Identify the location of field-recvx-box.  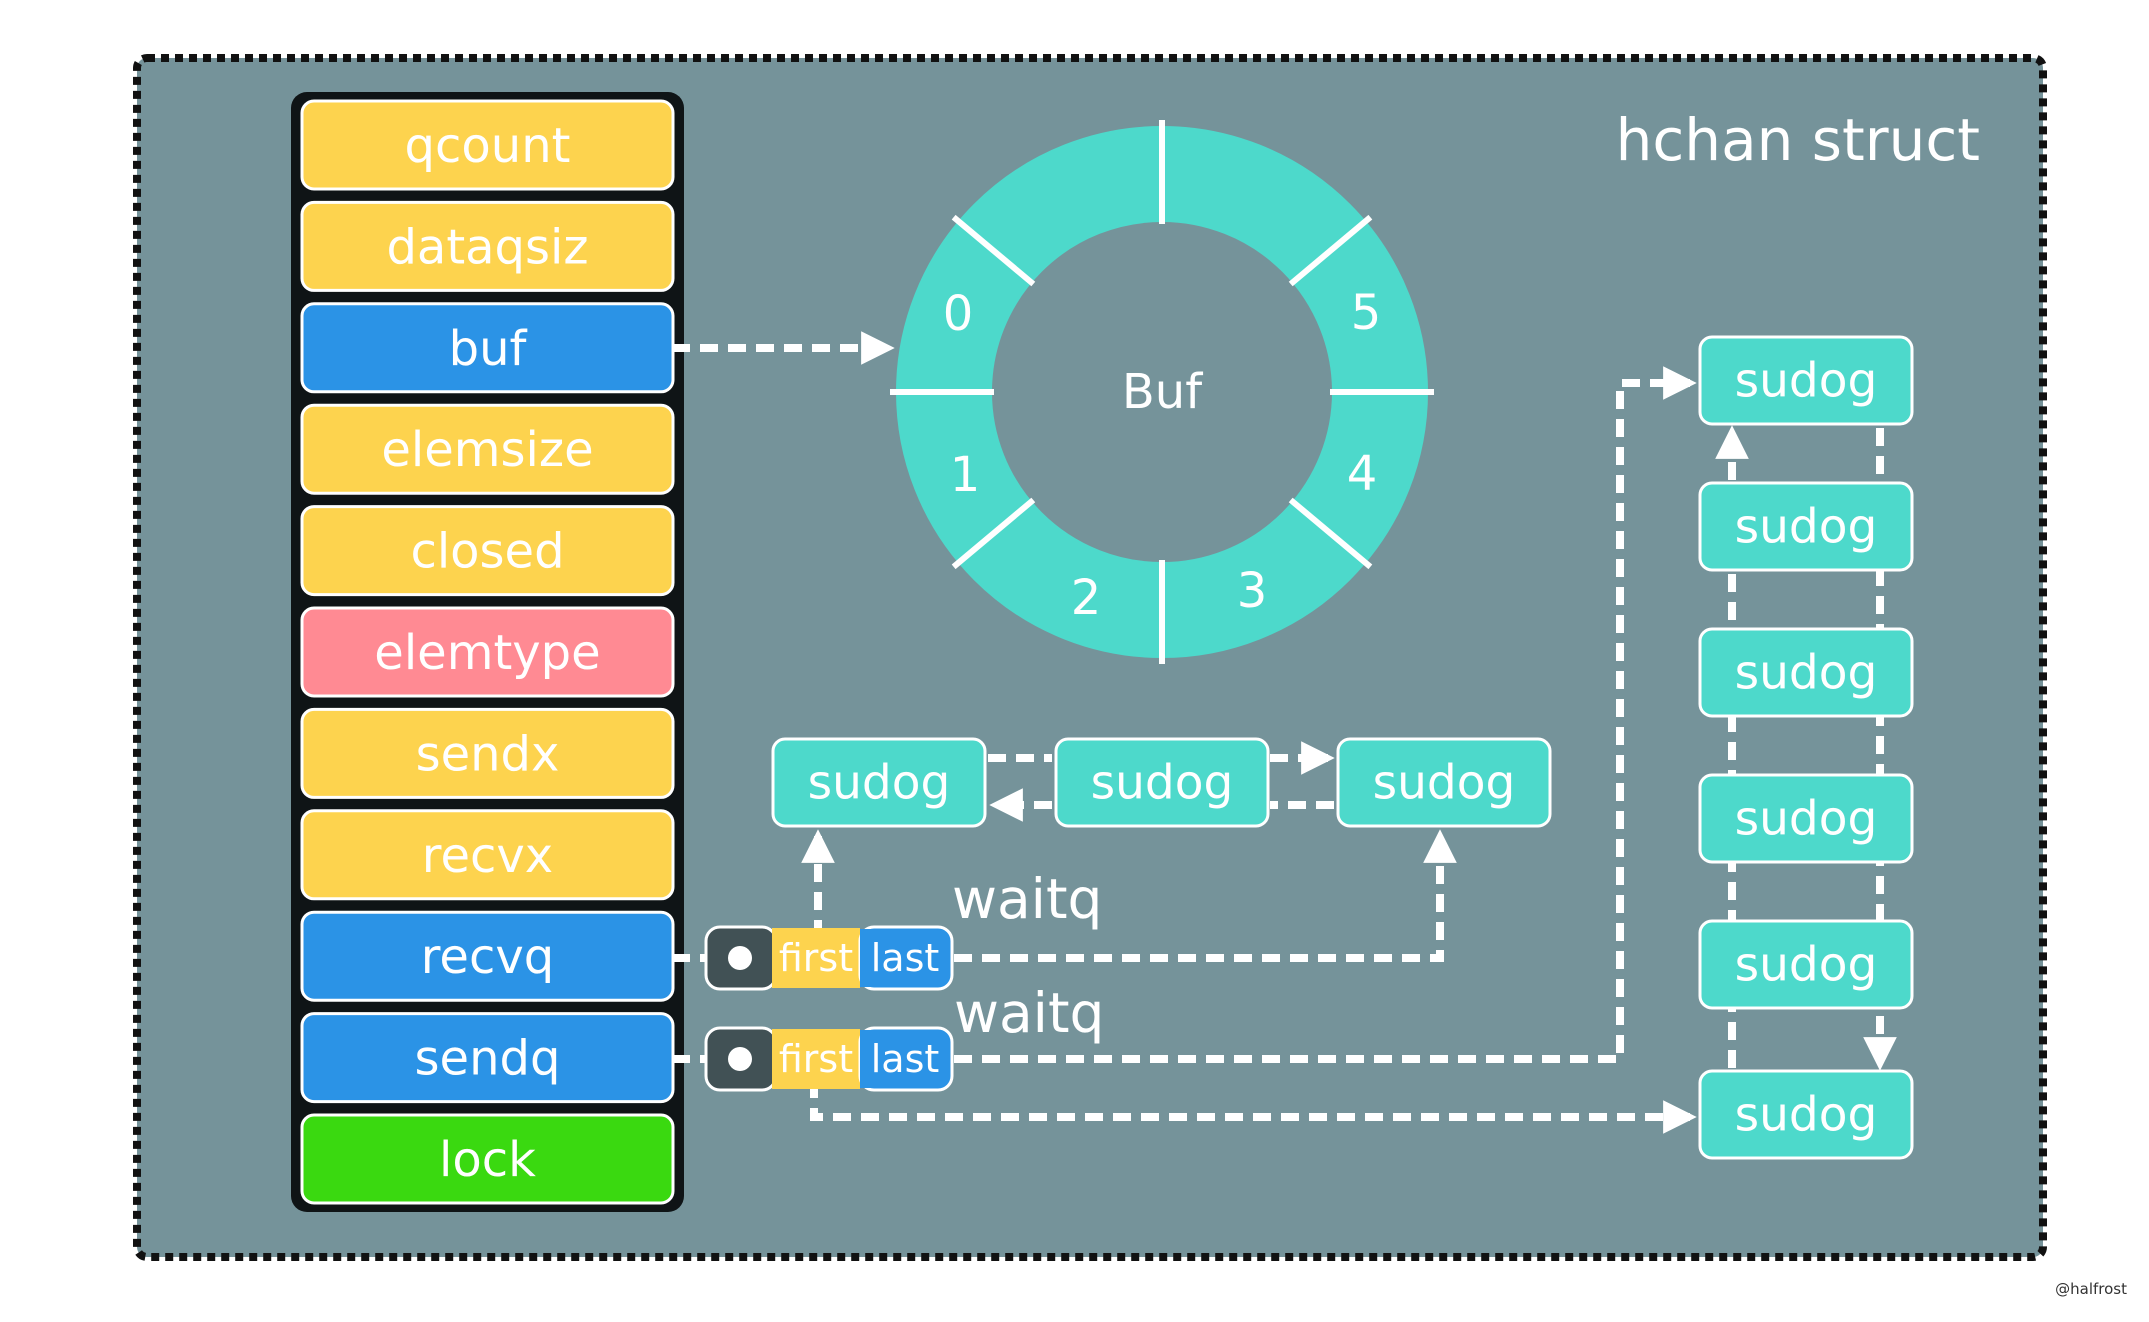
(487, 855).